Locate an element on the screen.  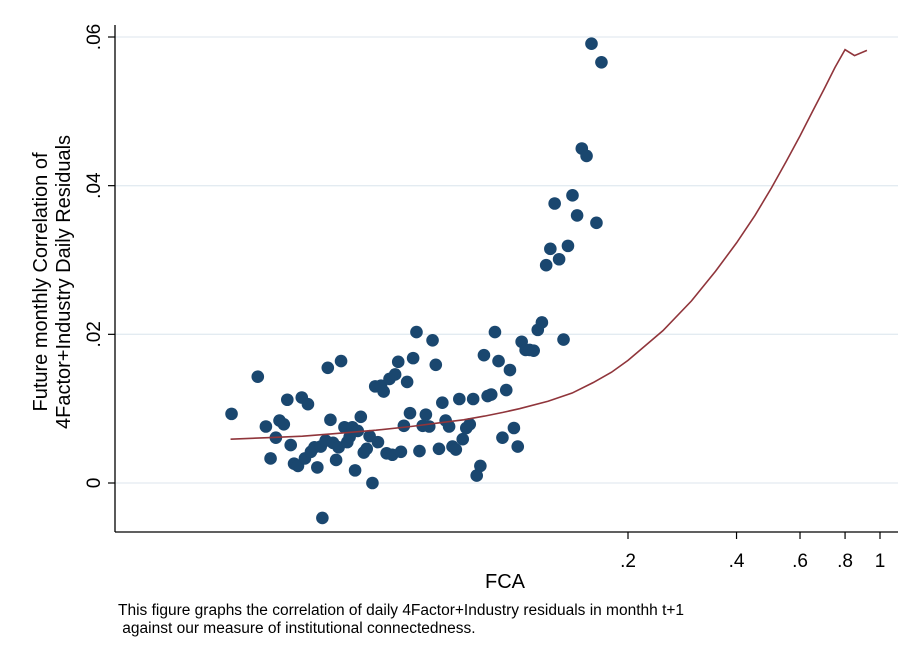
y-axis-title-line-1: Future monthly Correlation of is located at coordinates (41, 281).